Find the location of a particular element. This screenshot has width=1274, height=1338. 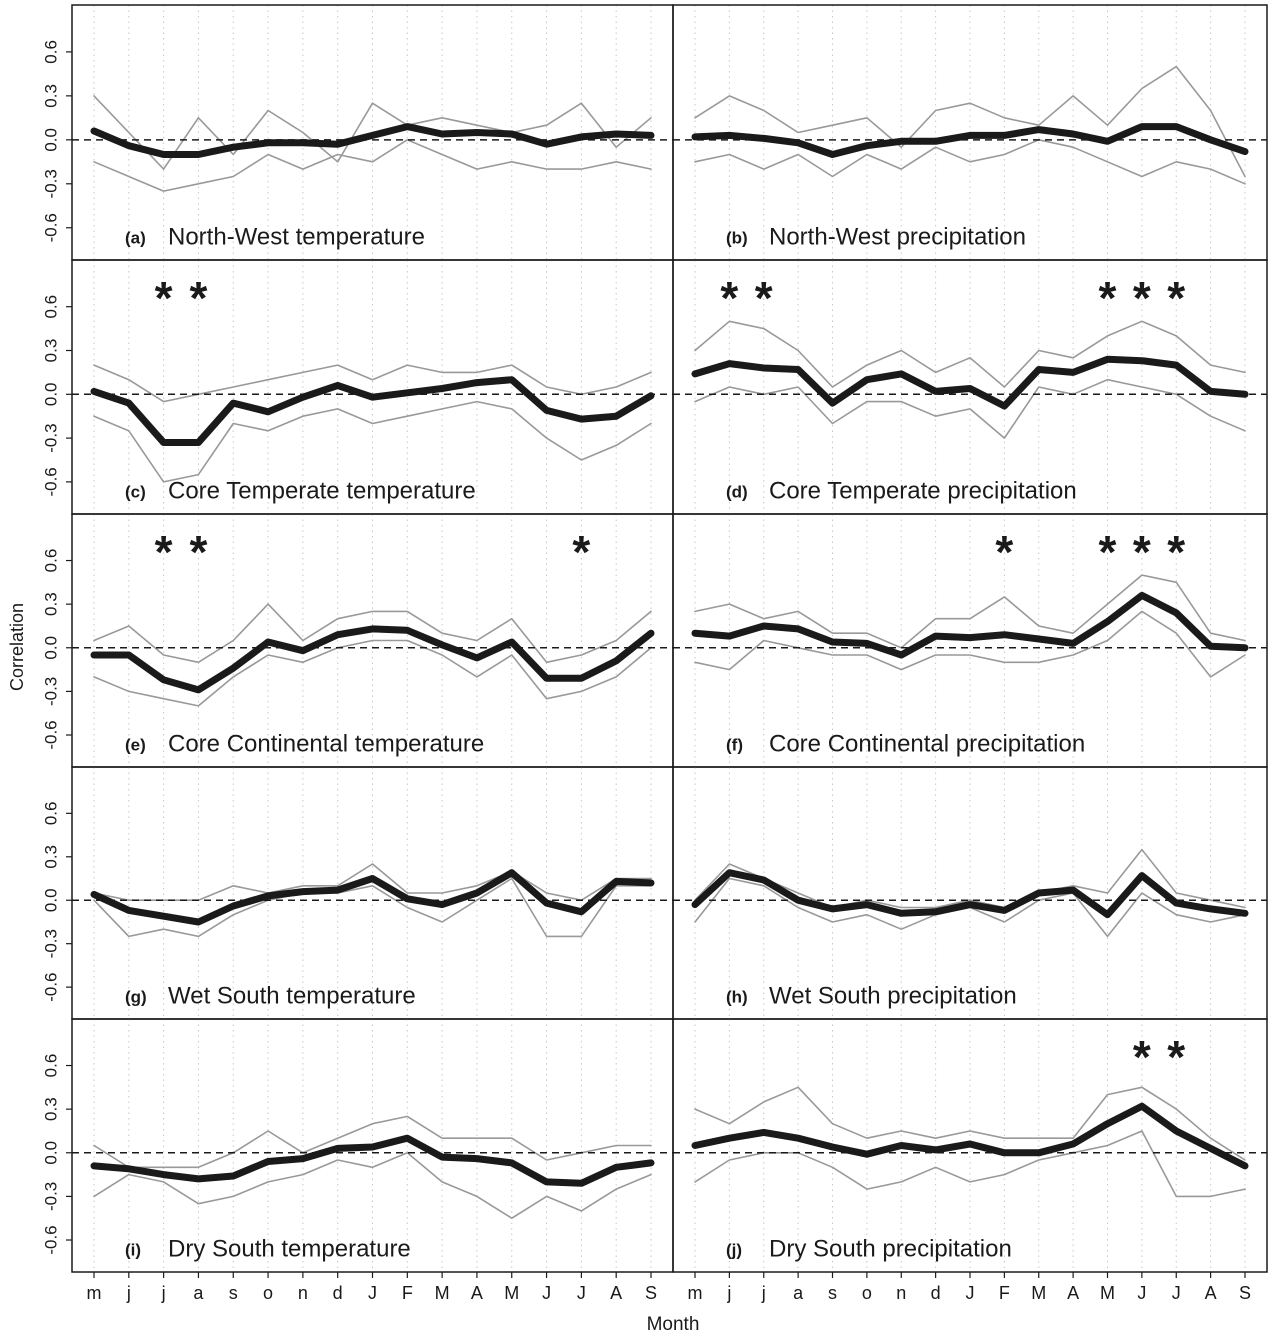

panel-label: (f) is located at coordinates (734, 744).